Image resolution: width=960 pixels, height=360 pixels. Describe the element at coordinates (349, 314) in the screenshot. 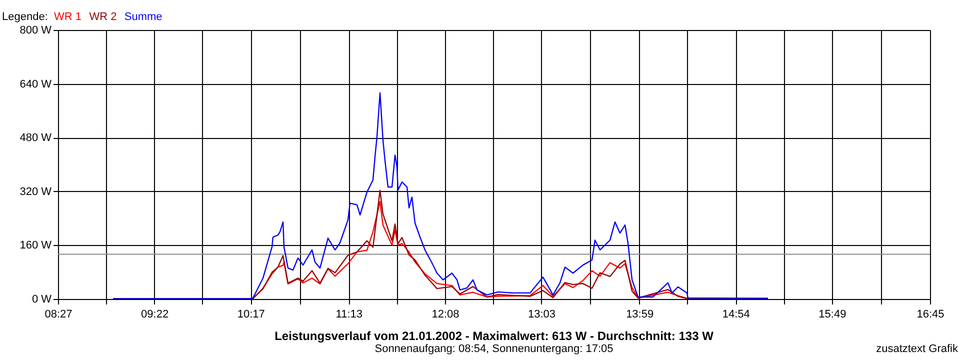

I see `x-tick-label: 11:13` at that location.